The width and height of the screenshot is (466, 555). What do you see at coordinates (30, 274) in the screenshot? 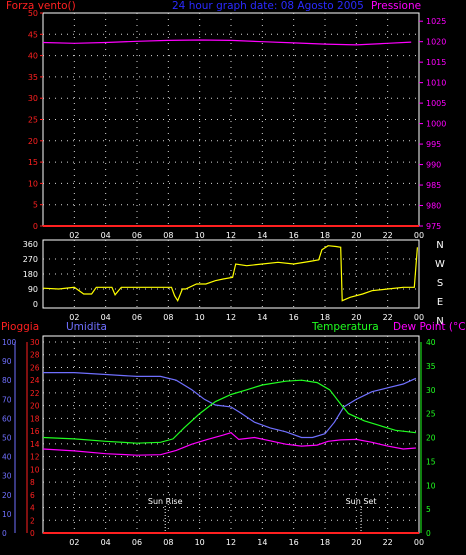
I see `direction-tick-label: 180` at bounding box center [30, 274].